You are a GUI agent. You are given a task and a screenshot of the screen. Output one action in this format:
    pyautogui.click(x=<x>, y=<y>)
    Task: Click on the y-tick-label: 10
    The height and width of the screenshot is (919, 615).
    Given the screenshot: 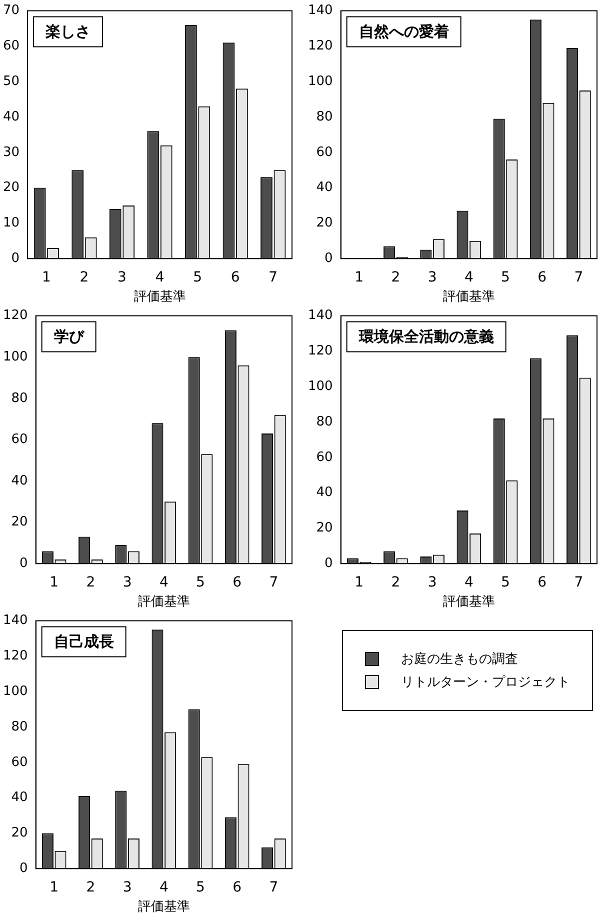 What is the action you would take?
    pyautogui.click(x=11, y=223)
    